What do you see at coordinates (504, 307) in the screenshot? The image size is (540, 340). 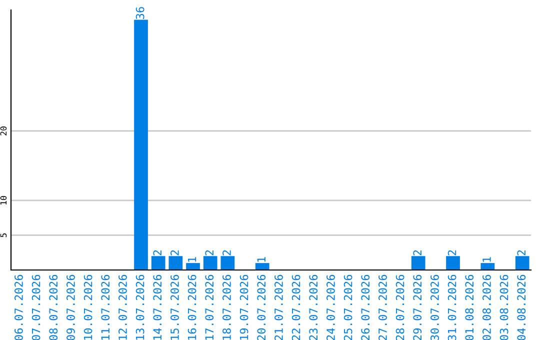 I see `x-tick-label: 03.08.2026` at bounding box center [504, 307].